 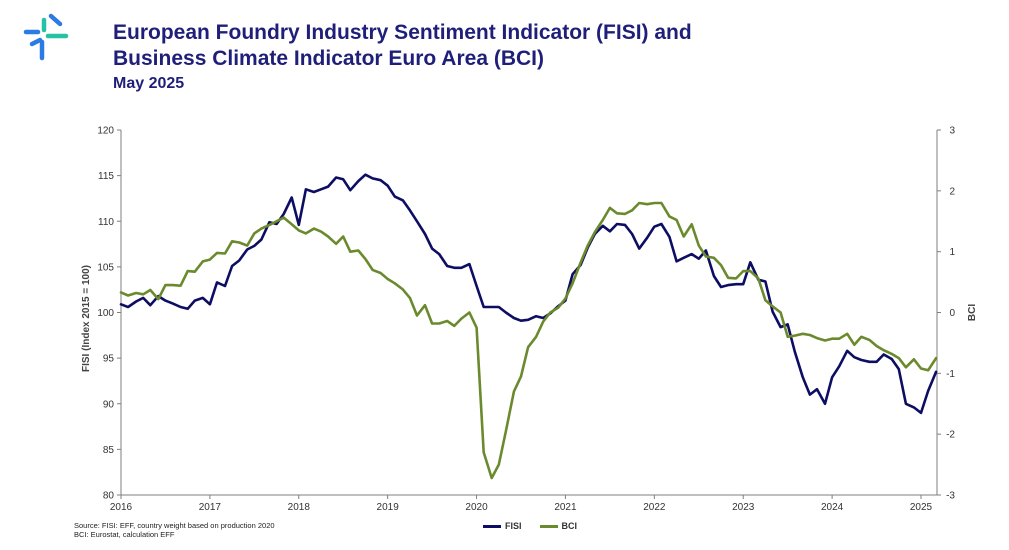 I want to click on legend-swatch-bci, so click(x=548, y=526).